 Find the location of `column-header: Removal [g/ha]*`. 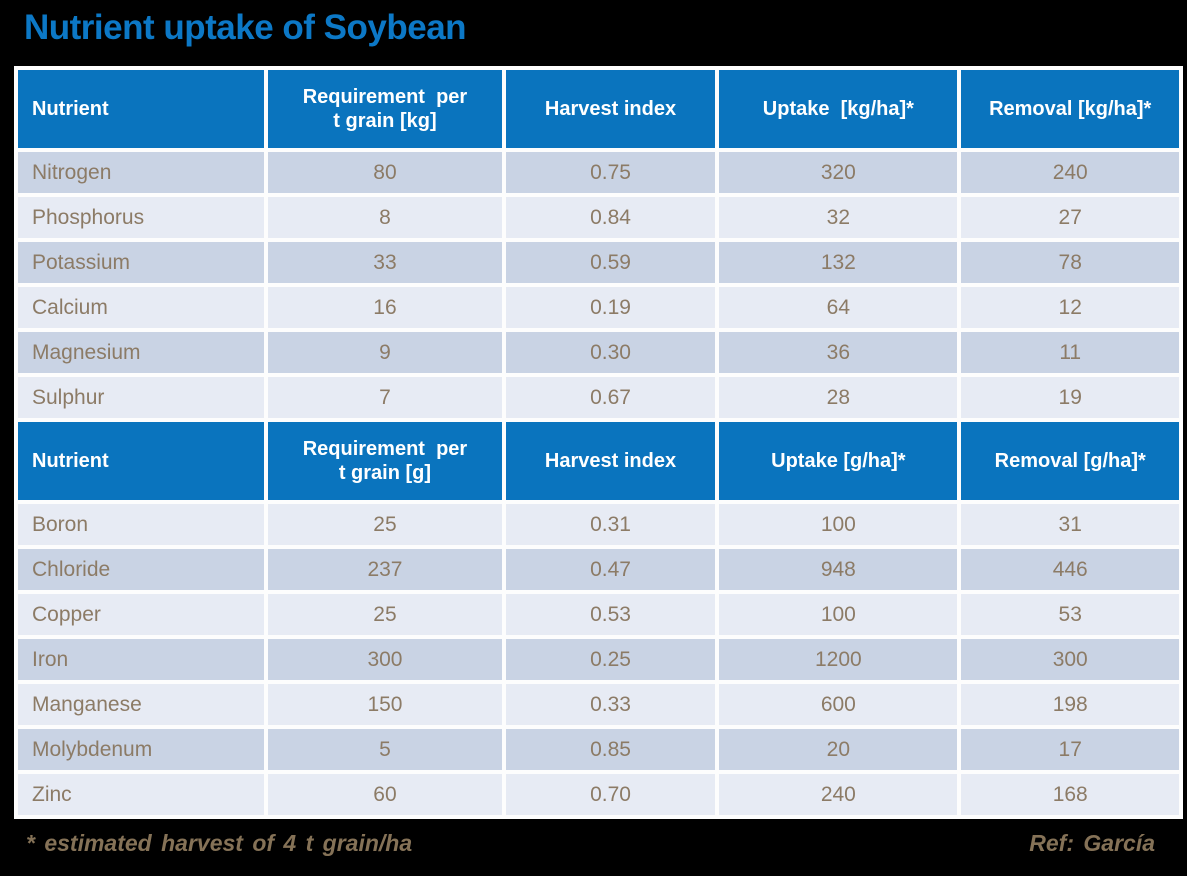

column-header: Removal [g/ha]* is located at coordinates (1070, 461).